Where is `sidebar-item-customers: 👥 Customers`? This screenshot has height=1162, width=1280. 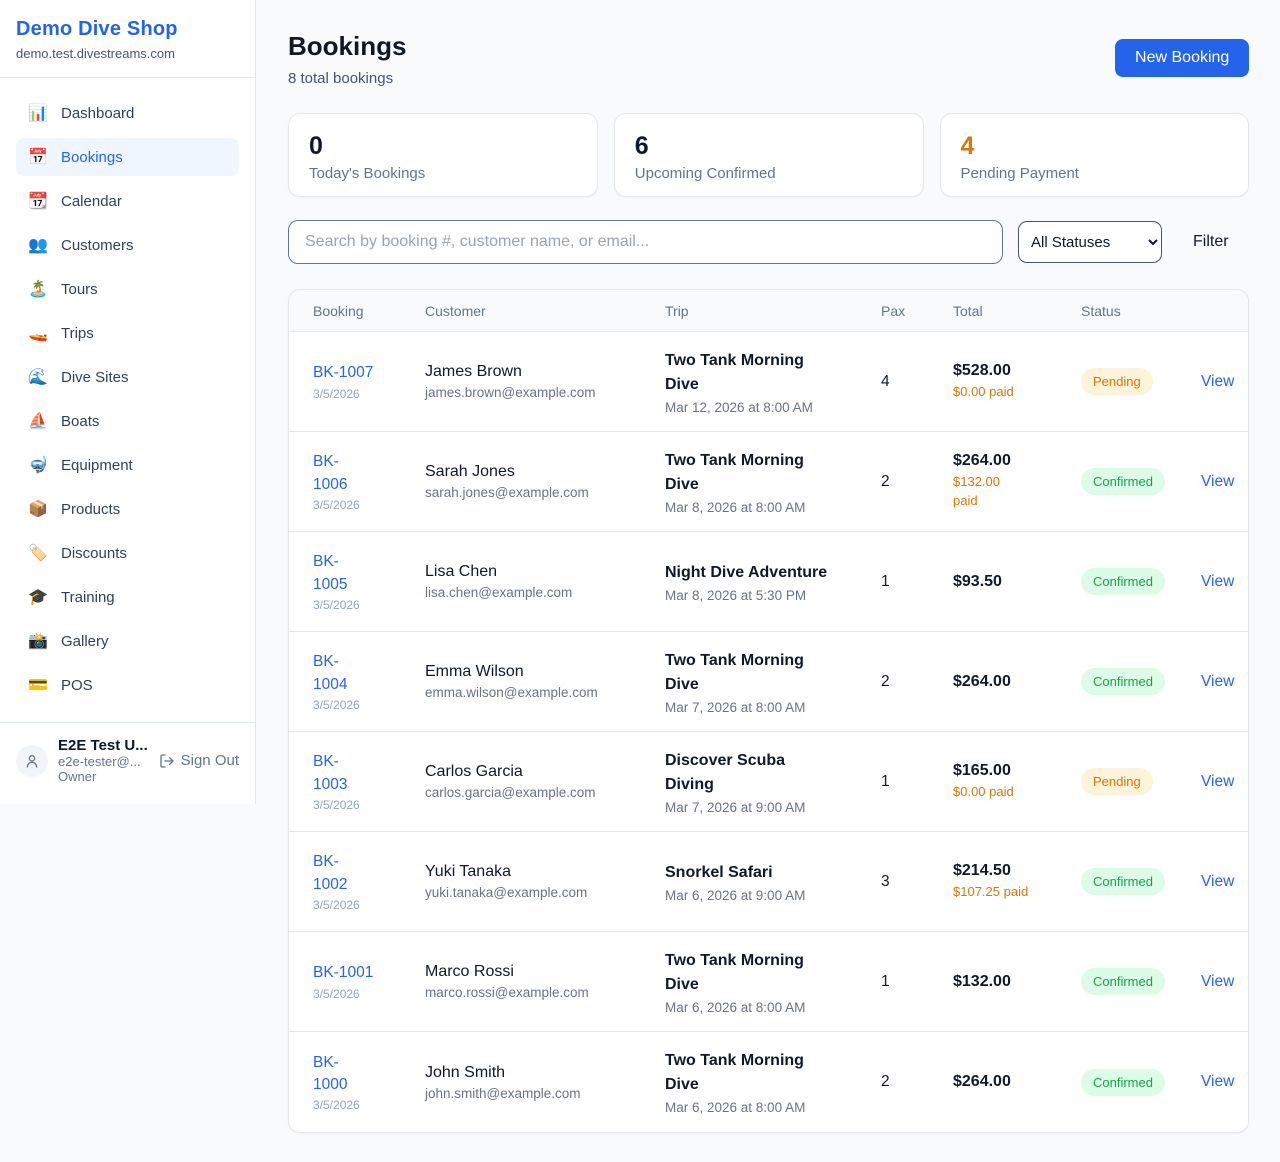
sidebar-item-customers: 👥 Customers is located at coordinates (127, 245).